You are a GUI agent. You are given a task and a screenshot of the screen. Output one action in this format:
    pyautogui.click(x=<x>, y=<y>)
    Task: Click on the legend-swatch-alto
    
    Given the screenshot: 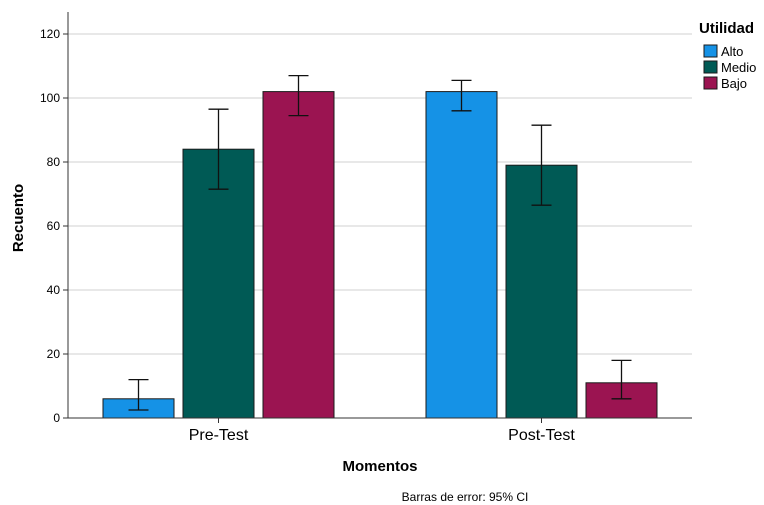 What is the action you would take?
    pyautogui.click(x=710, y=51)
    